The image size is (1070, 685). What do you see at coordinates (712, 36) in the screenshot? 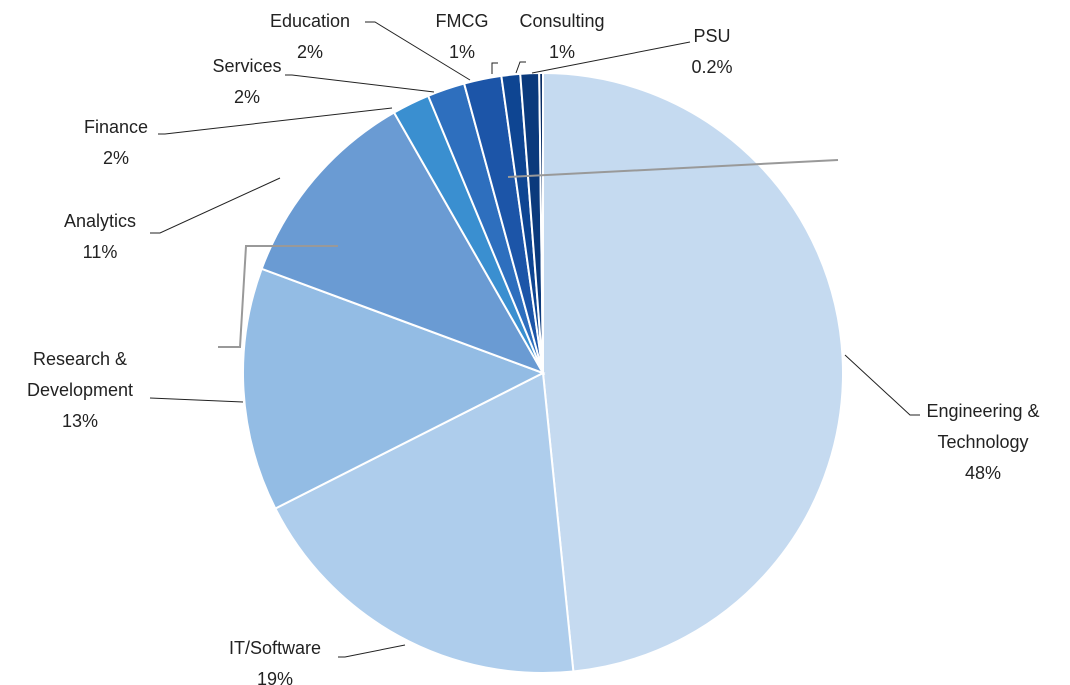
I see `category-label: PSU` at bounding box center [712, 36].